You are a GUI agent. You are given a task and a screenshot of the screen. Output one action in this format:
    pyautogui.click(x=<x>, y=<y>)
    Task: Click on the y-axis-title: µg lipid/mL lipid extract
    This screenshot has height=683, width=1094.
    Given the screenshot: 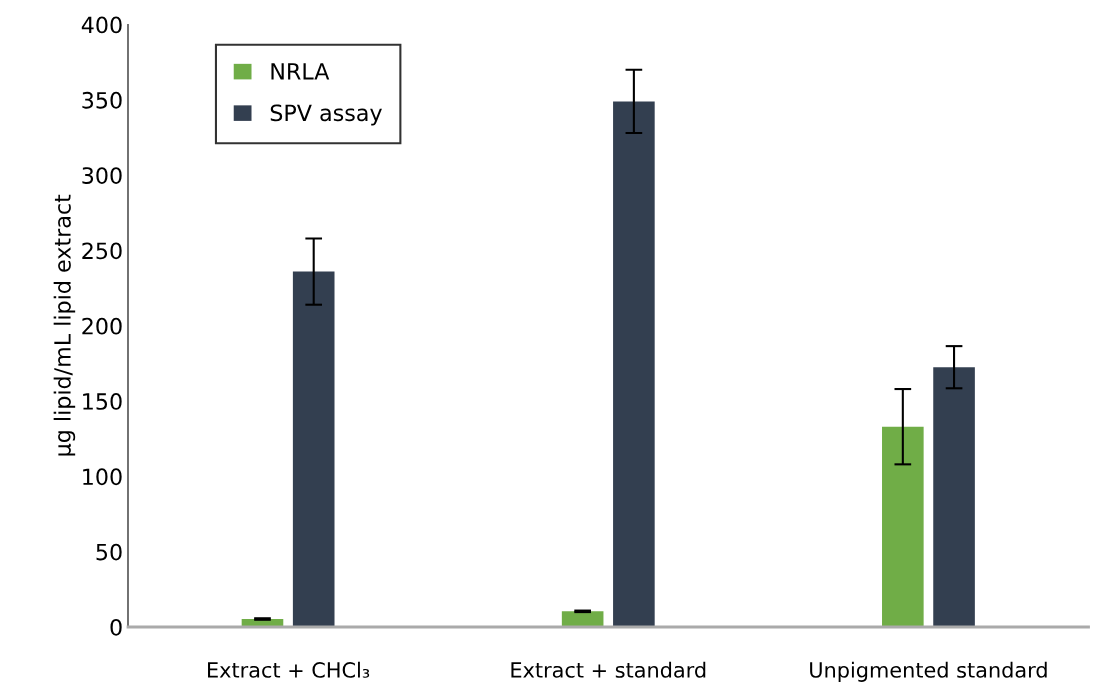 What is the action you would take?
    pyautogui.click(x=64, y=325)
    